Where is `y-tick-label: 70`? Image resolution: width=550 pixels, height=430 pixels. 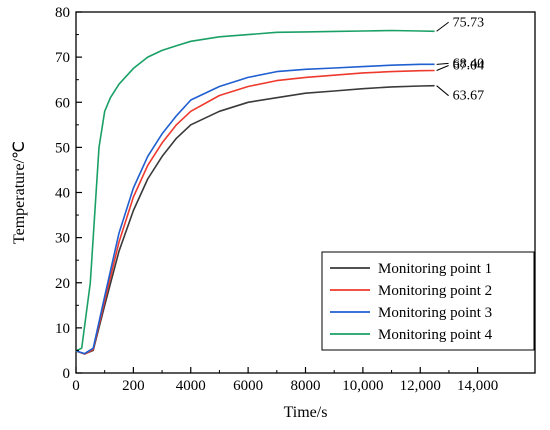 y-tick-label: 70 is located at coordinates (62, 58).